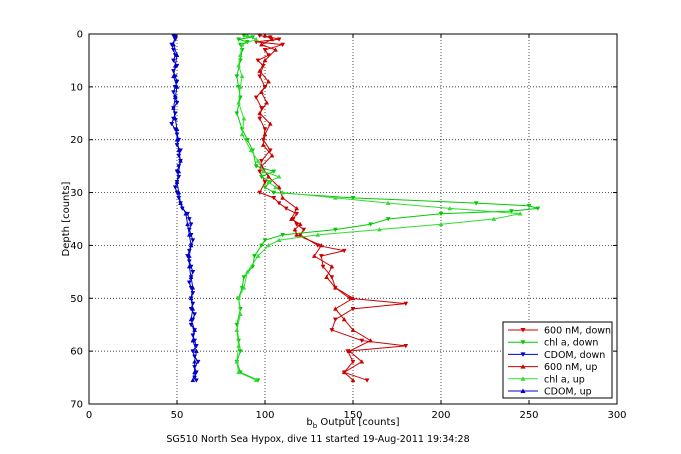  Describe the element at coordinates (528, 415) in the screenshot. I see `x-tick-label: 250` at that location.